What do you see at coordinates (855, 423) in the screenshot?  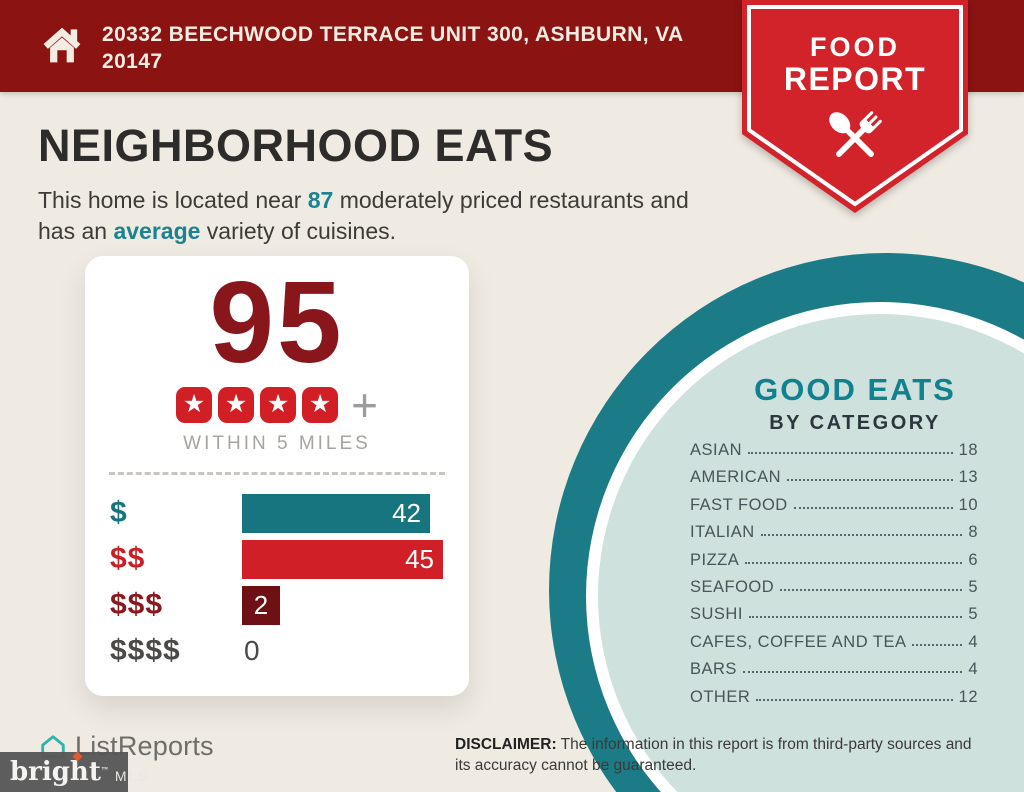 I see `good-eats-subtitle: BY CATEGORY` at bounding box center [855, 423].